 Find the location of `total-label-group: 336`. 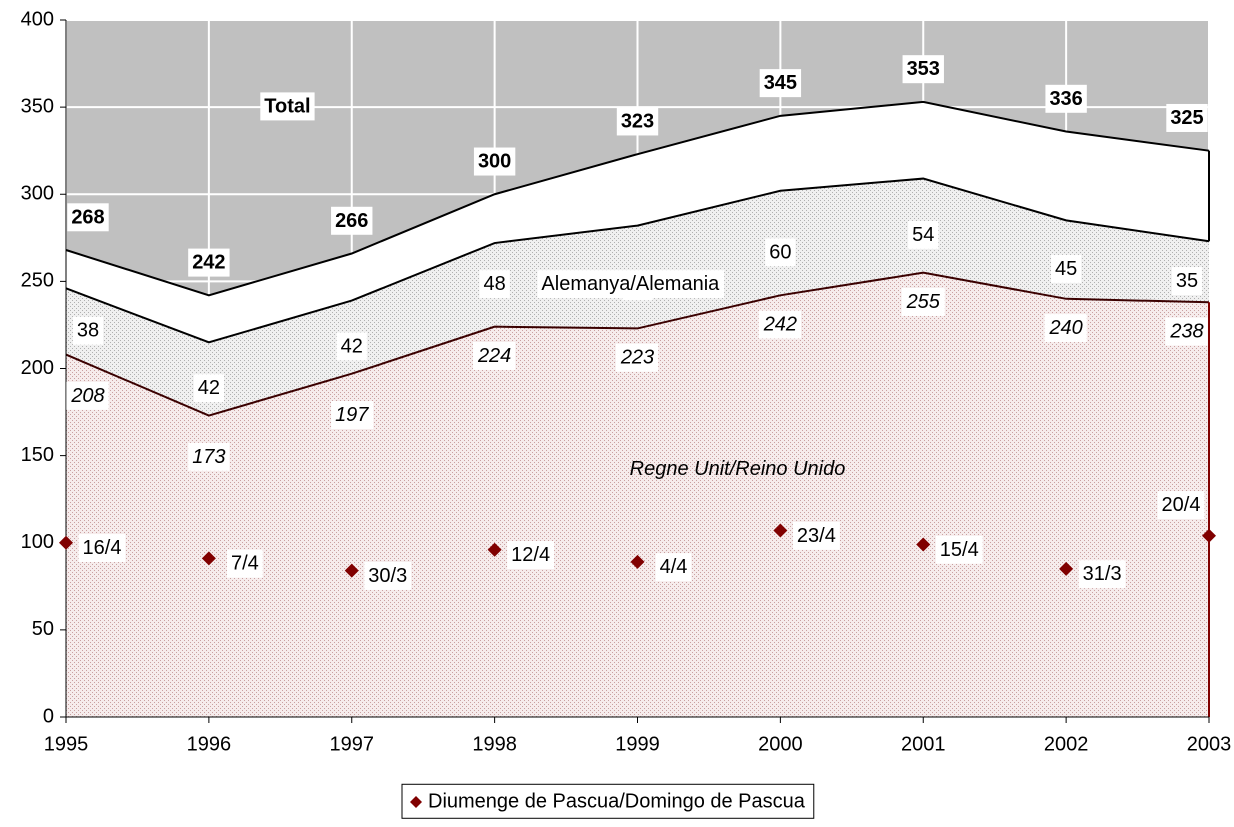

total-label-group: 336 is located at coordinates (1066, 98).